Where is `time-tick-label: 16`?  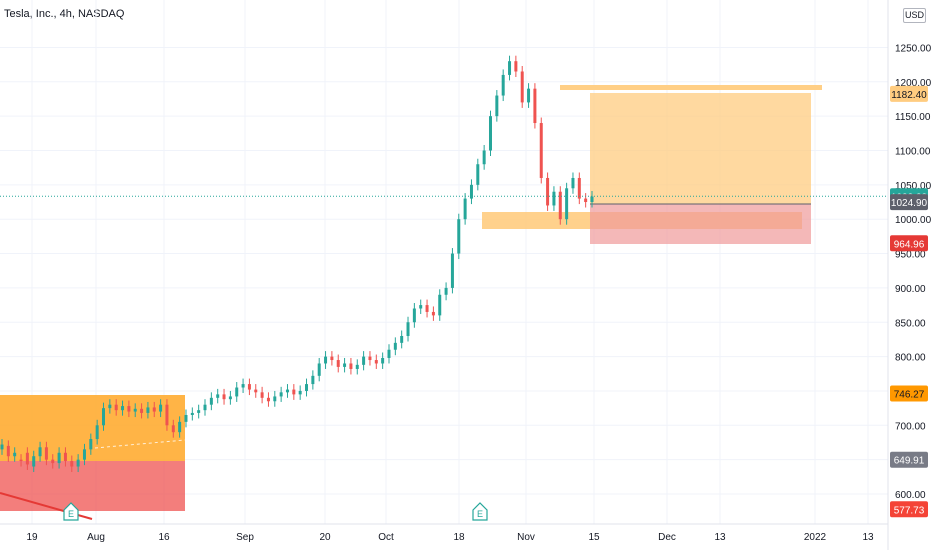 time-tick-label: 16 is located at coordinates (164, 537).